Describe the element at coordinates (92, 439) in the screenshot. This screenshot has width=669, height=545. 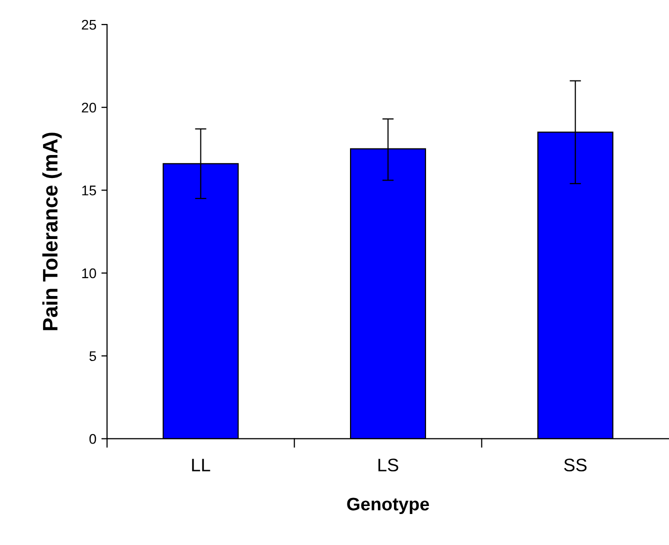
I see `y-tick-label: 0` at that location.